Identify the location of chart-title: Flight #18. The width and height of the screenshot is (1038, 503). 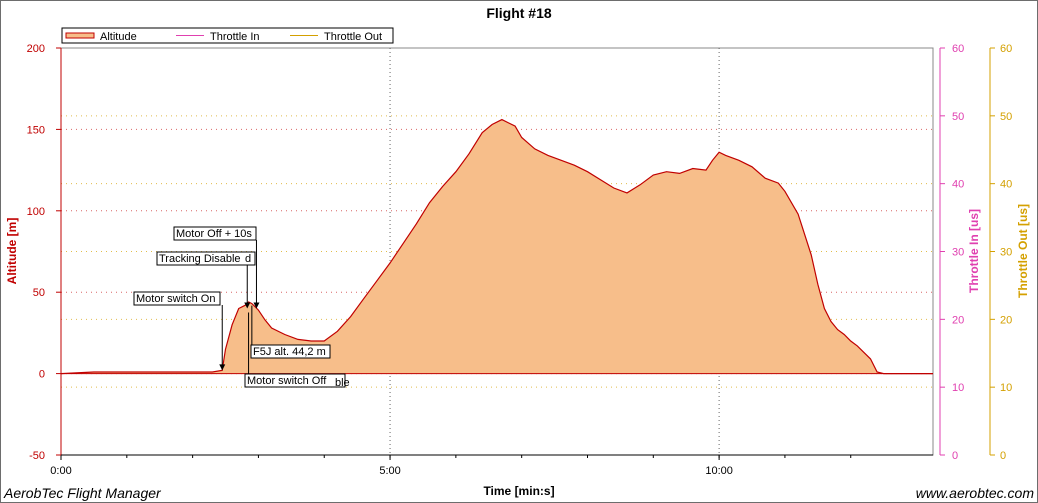
(519, 13).